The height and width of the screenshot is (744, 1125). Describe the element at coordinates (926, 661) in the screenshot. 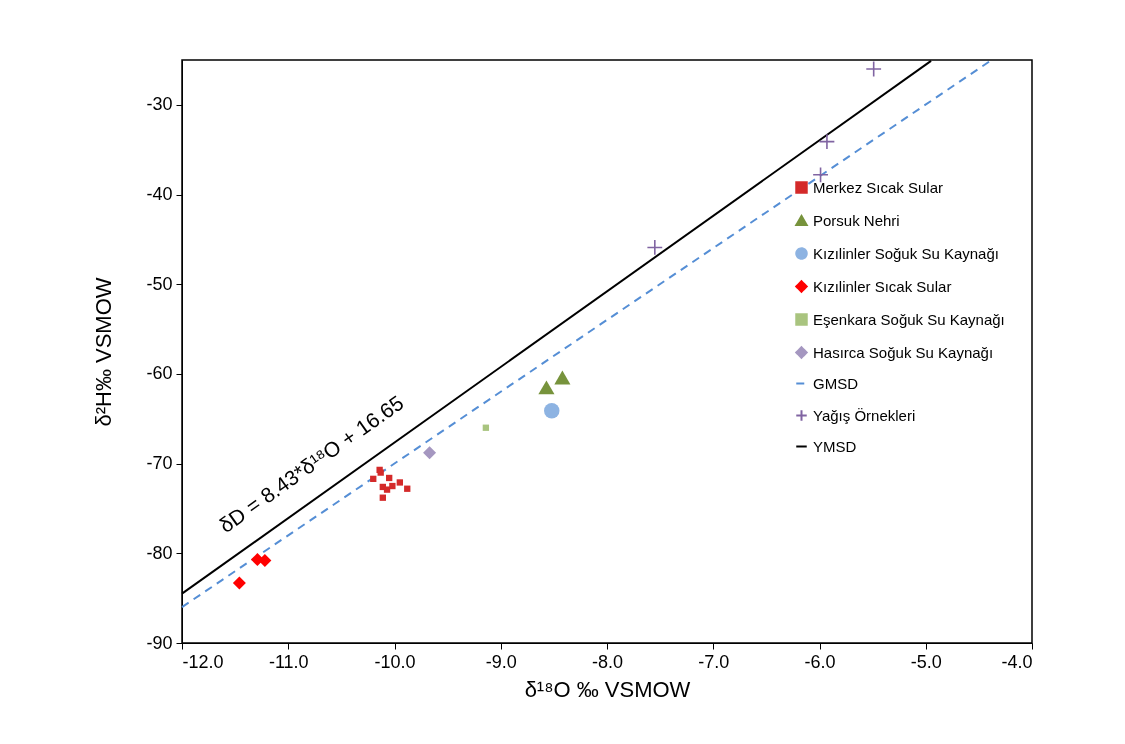

I see `x-tick-label: -5.0` at that location.